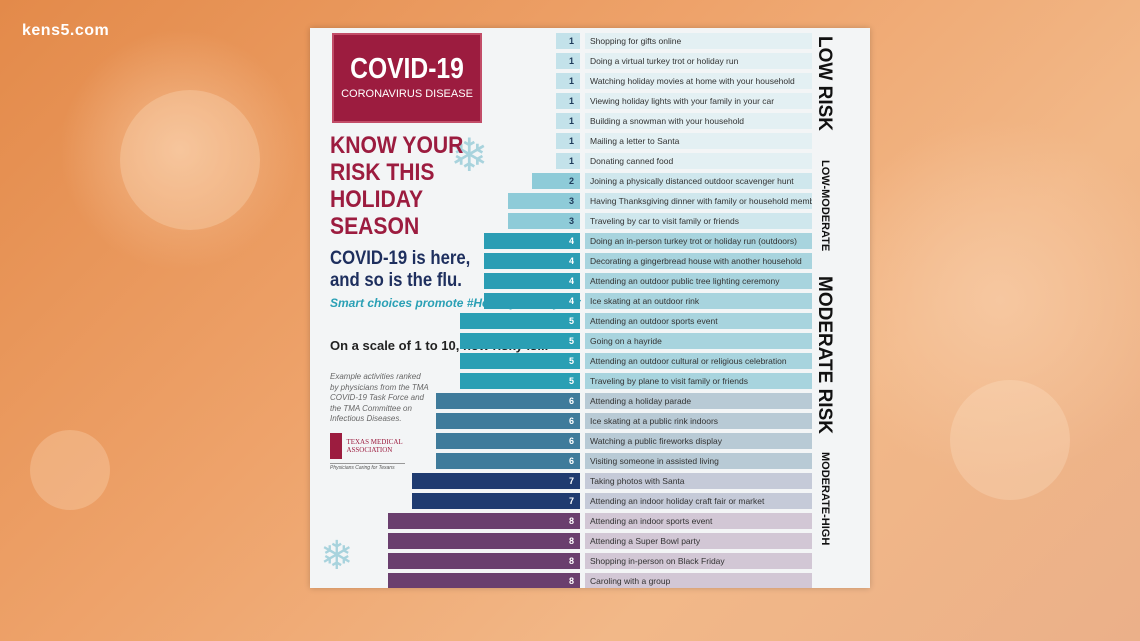  Describe the element at coordinates (698, 41) in the screenshot. I see `activity-label: Shopping for gifts online` at that location.